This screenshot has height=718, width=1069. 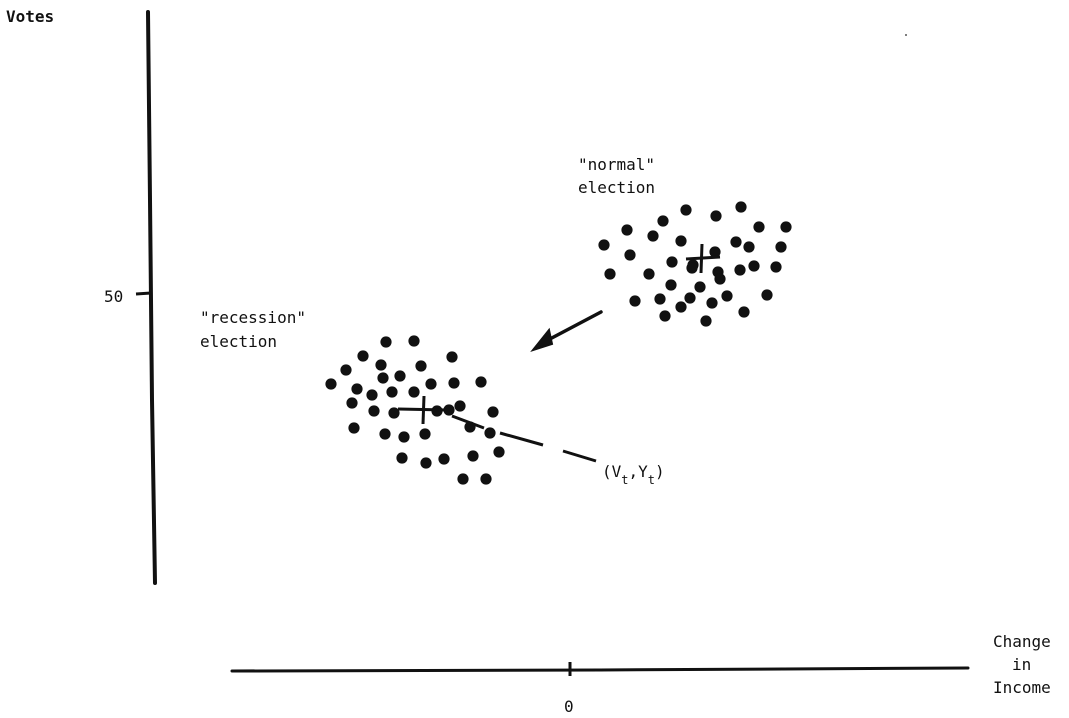 What do you see at coordinates (569, 706) in the screenshot?
I see `x-axis-tick-label: 0` at bounding box center [569, 706].